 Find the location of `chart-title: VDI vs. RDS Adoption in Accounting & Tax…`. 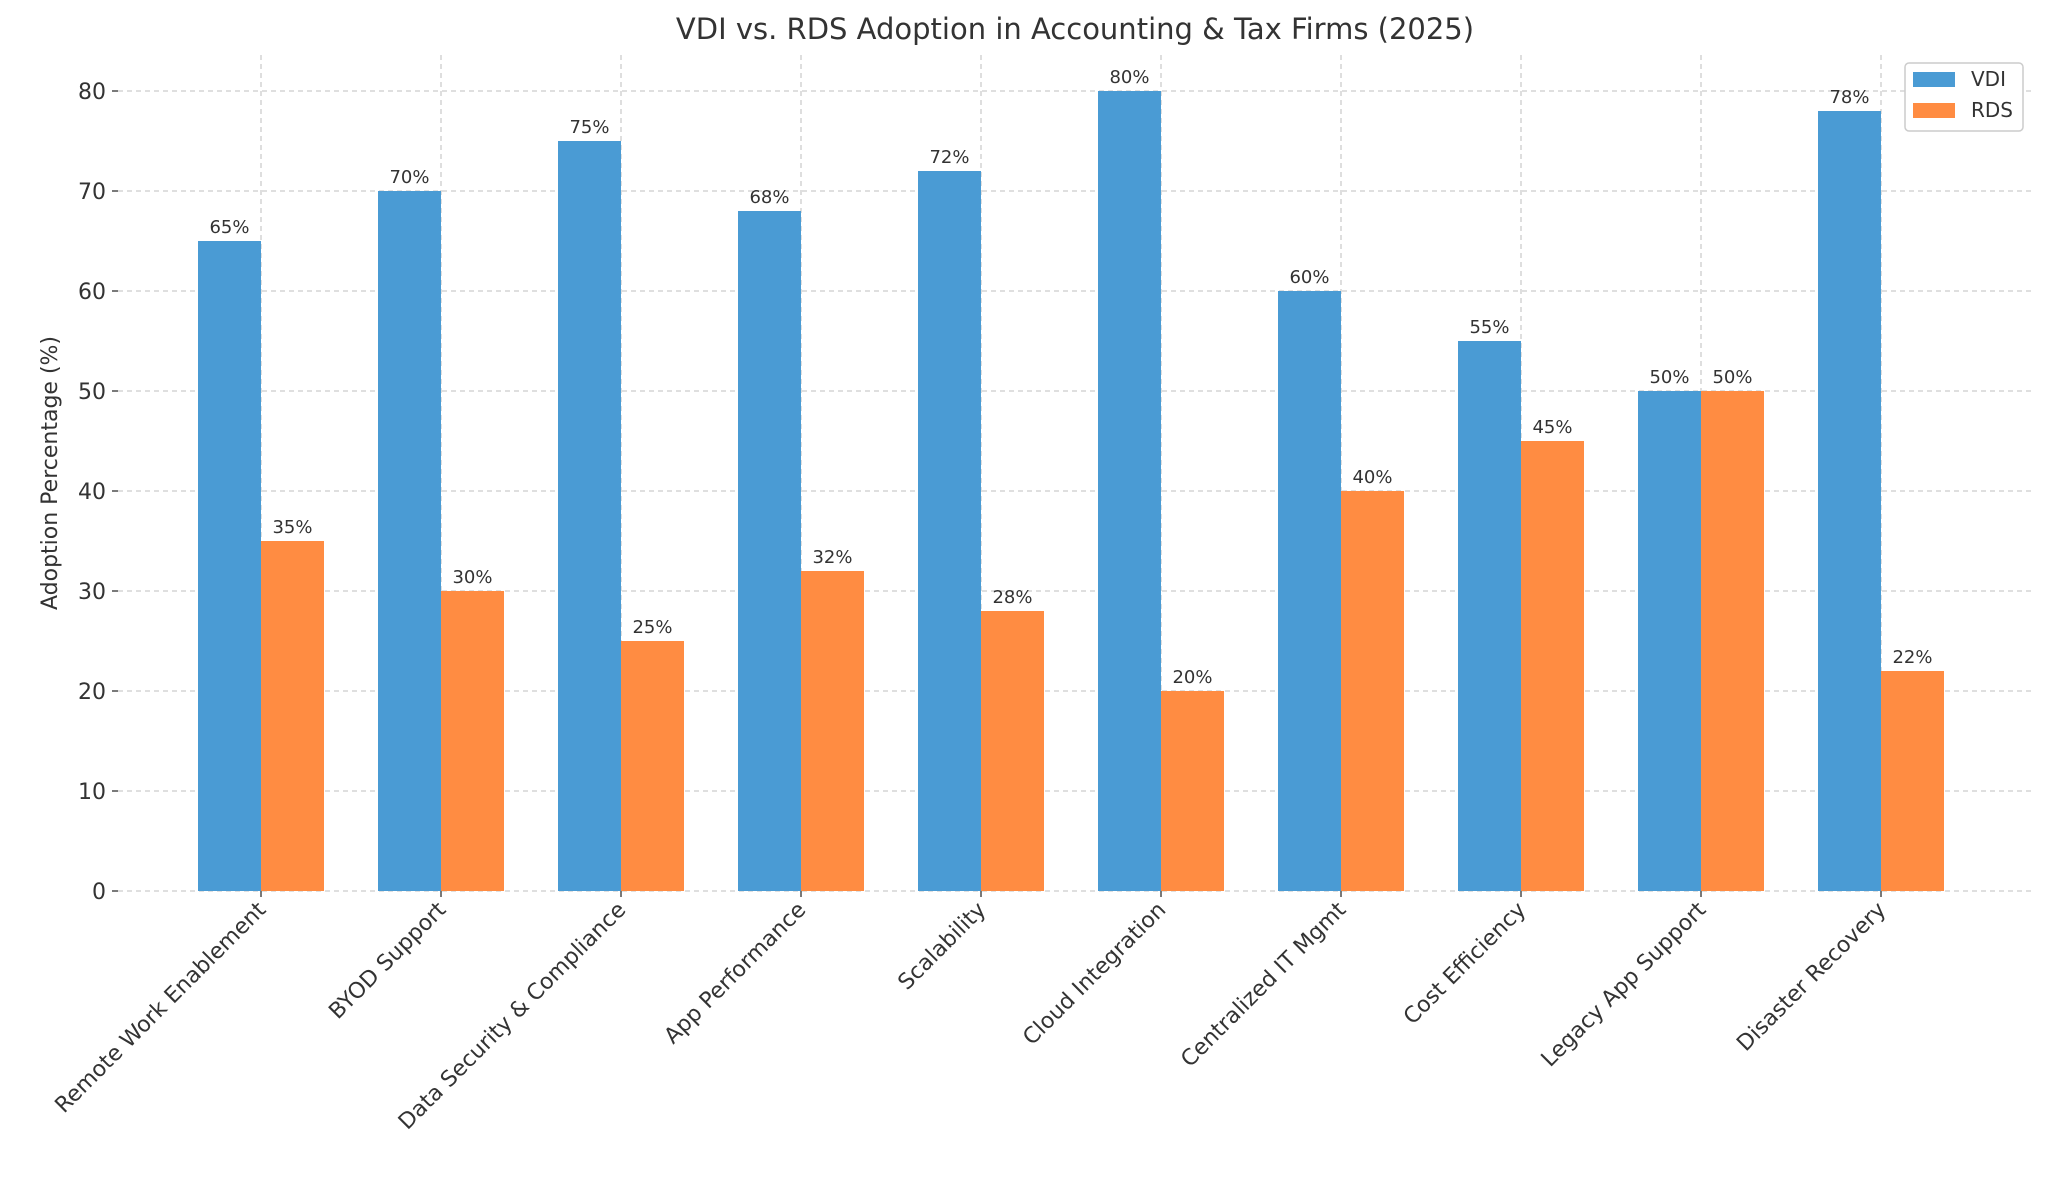

chart-title: VDI vs. RDS Adoption in Accounting & Tax… is located at coordinates (1075, 29).